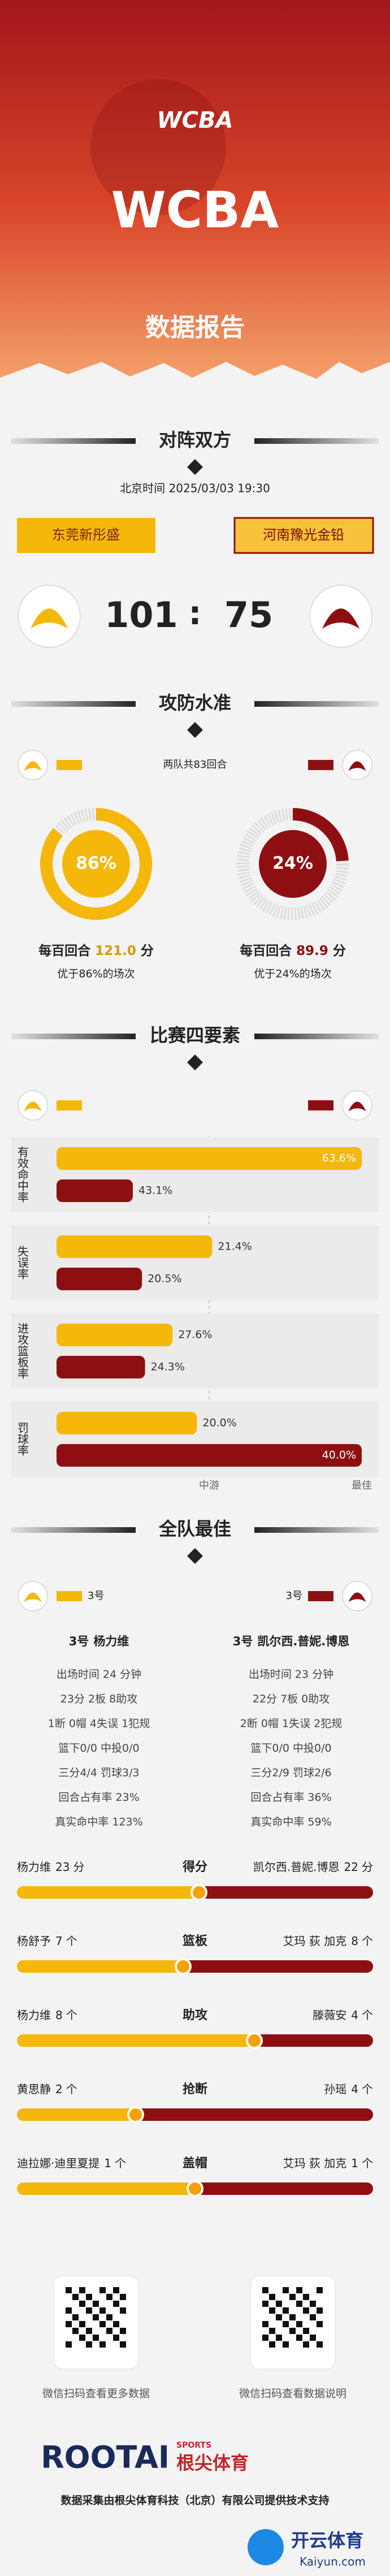  I want to click on leader-stat: 篮板, so click(195, 1941).